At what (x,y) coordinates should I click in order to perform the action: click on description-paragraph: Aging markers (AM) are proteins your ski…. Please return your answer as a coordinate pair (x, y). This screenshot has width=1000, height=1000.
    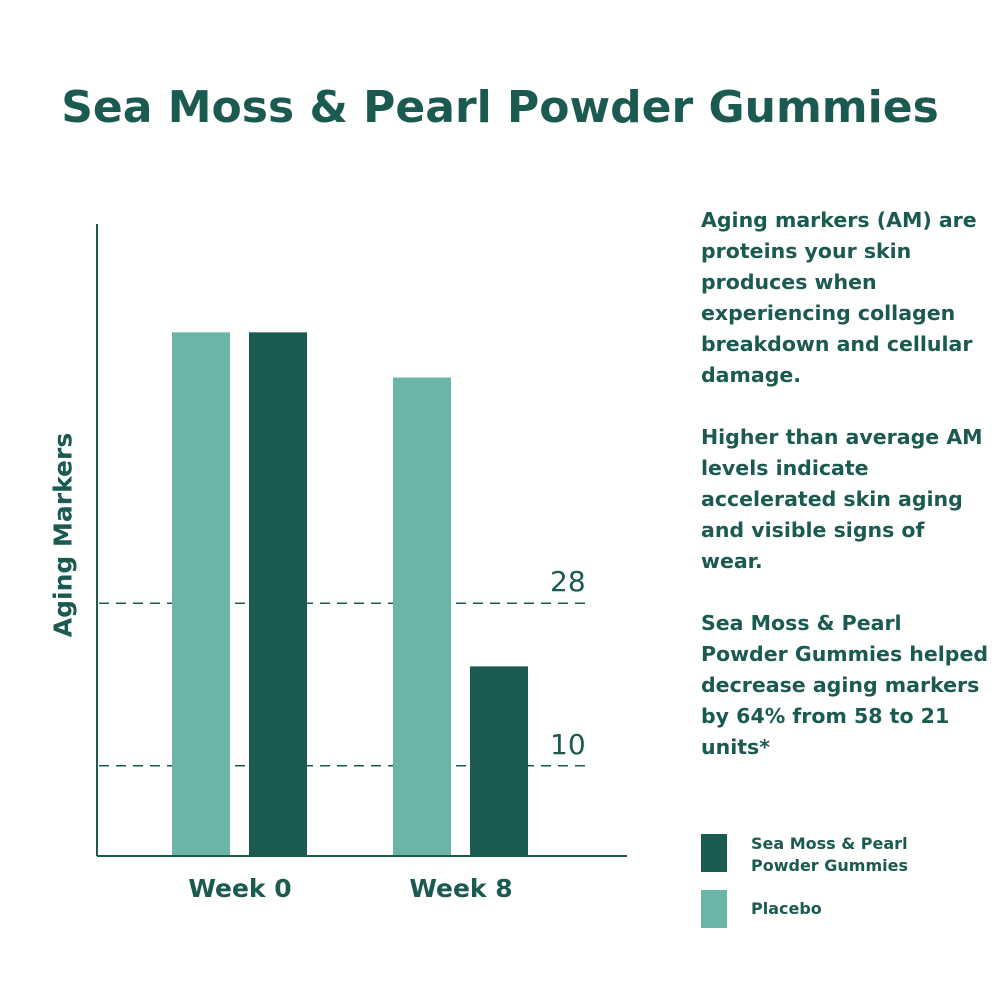
    Looking at the image, I should click on (839, 297).